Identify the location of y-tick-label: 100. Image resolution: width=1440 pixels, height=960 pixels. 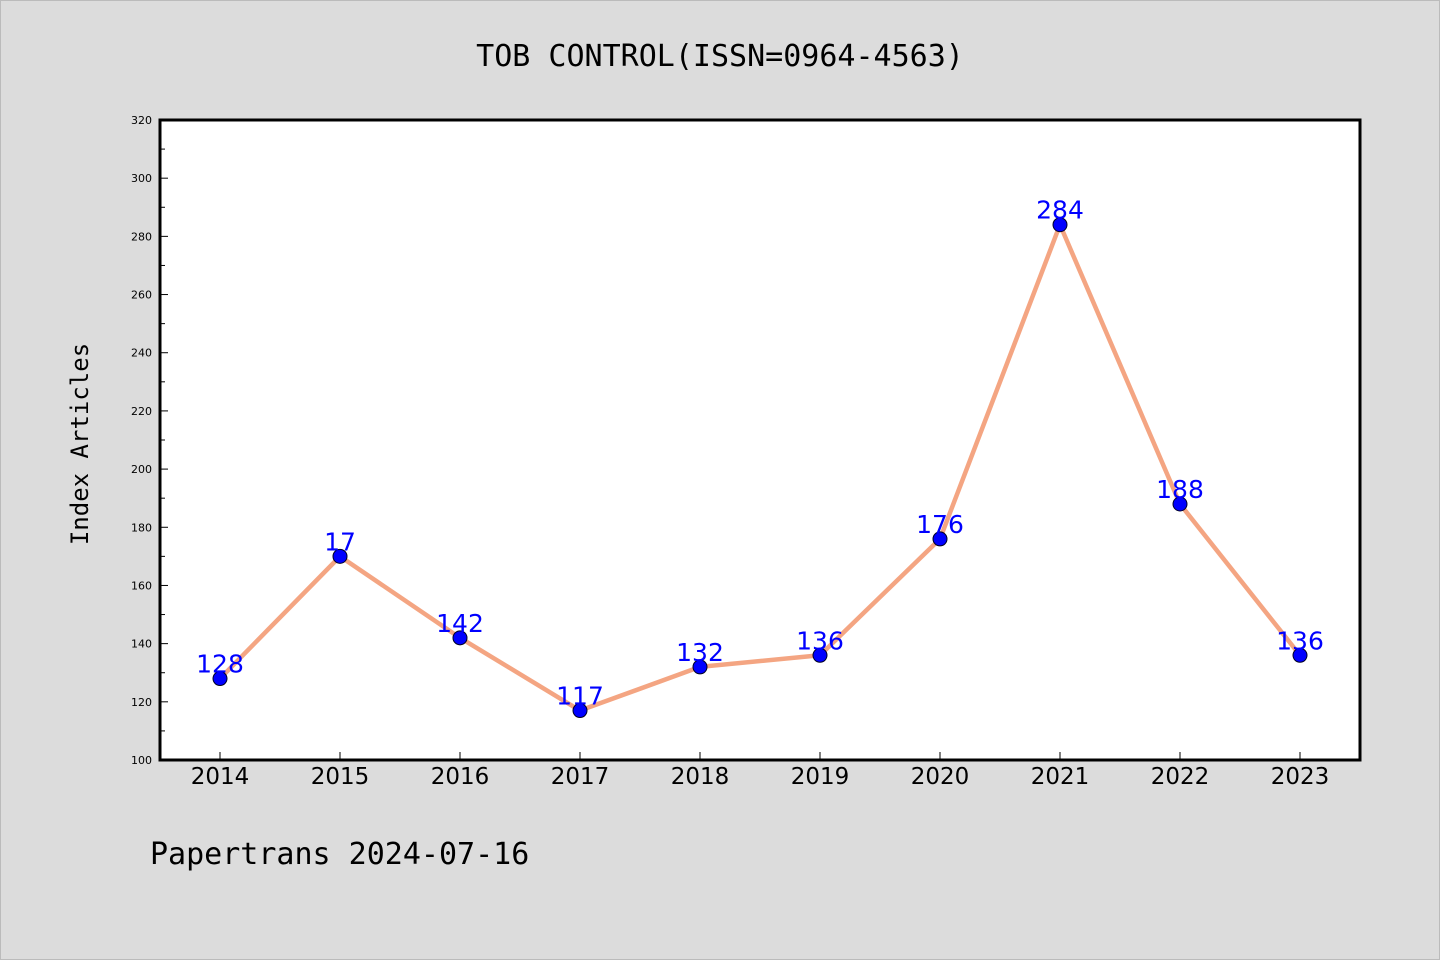
(141, 760).